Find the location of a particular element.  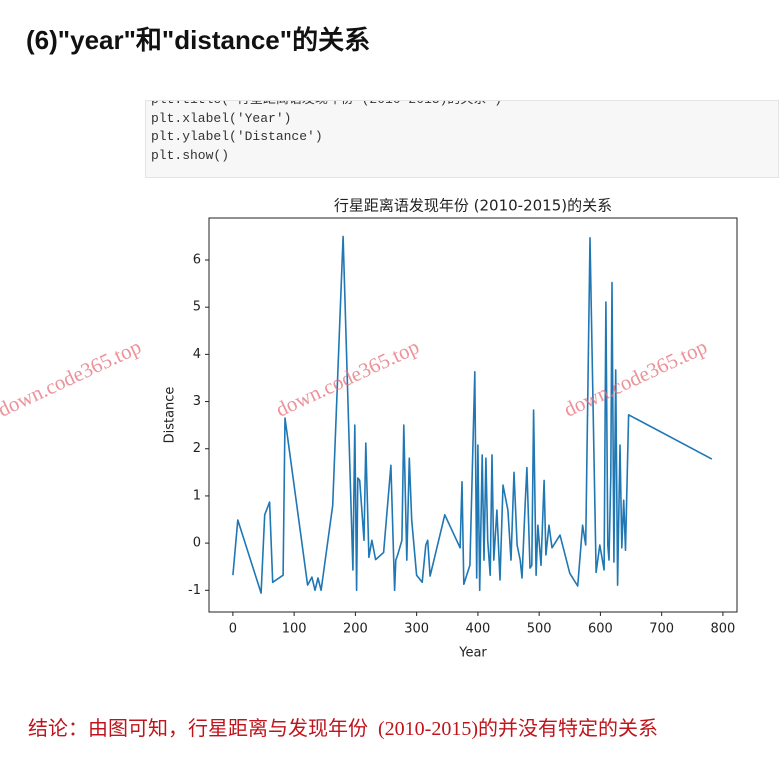

x-tick-label: 400 is located at coordinates (477, 629).